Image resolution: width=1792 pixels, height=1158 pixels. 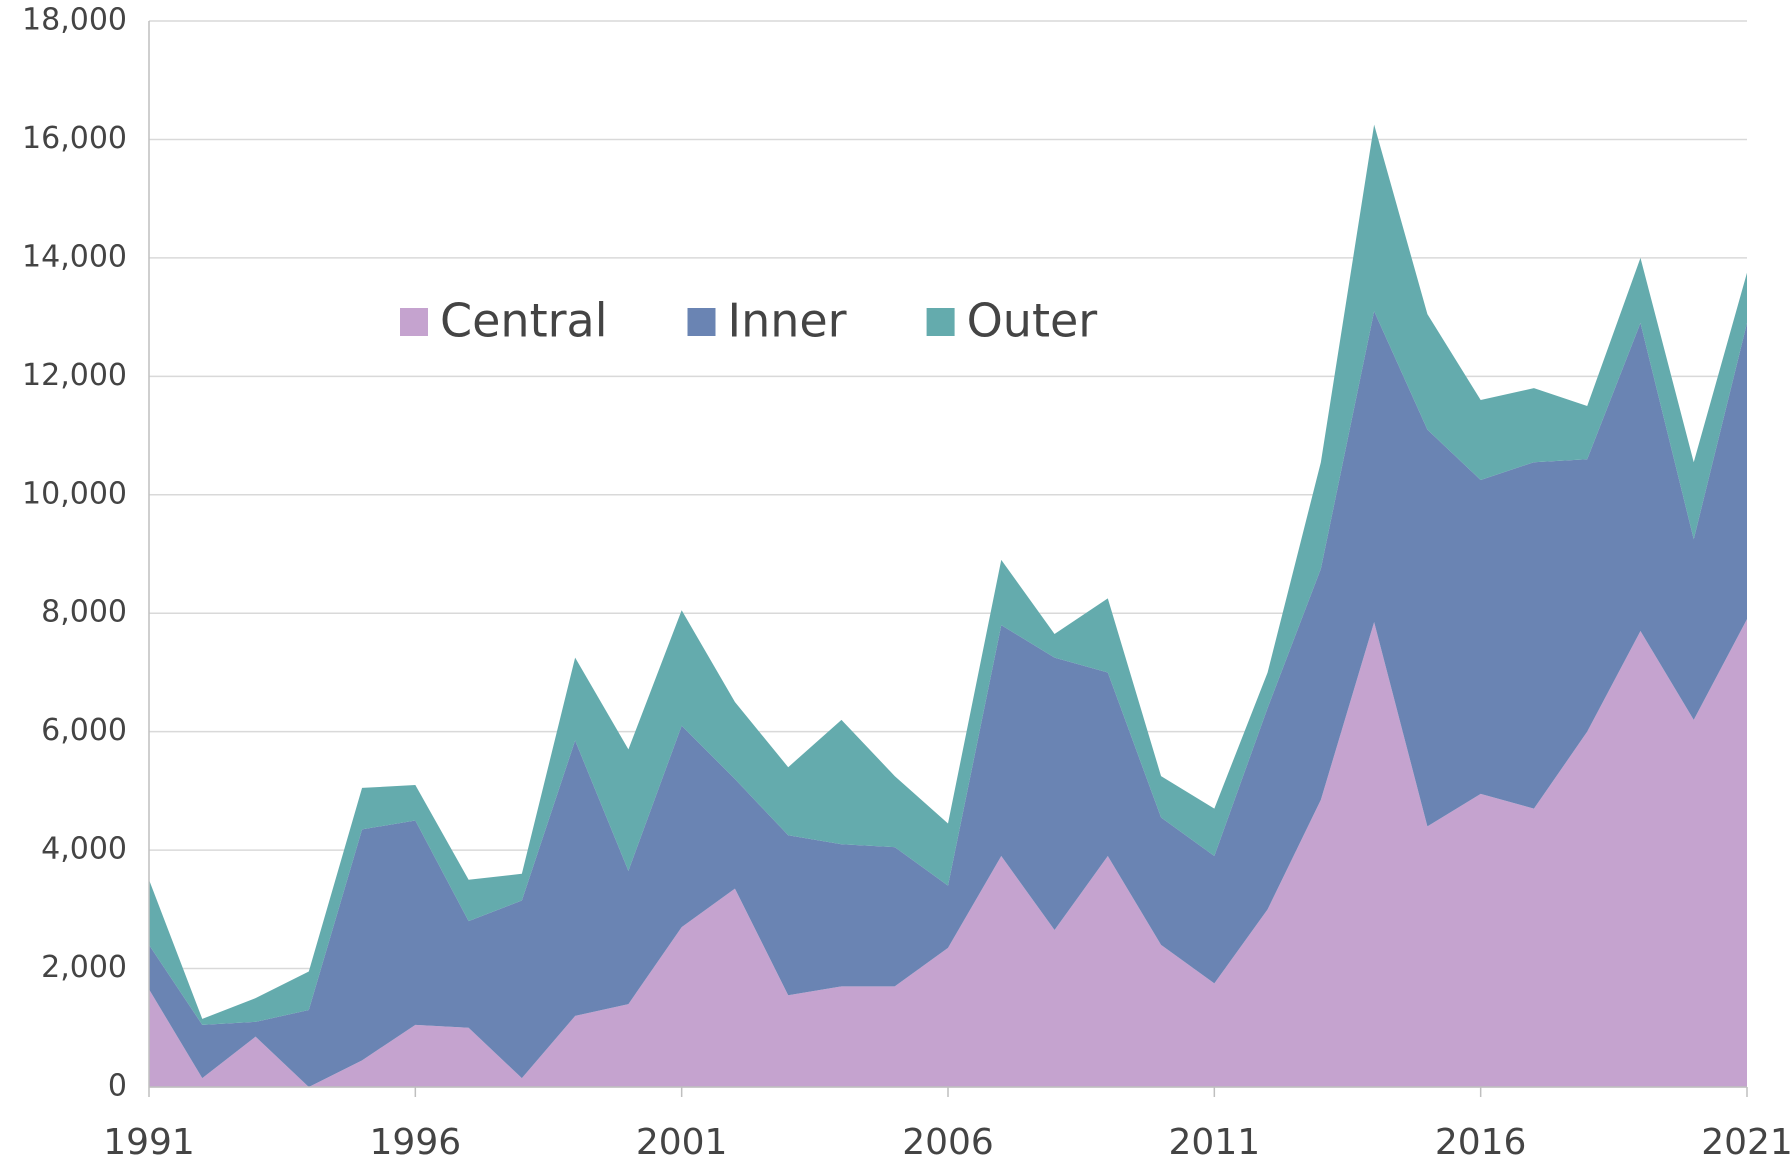 What do you see at coordinates (117, 1086) in the screenshot?
I see `y-tick-label: 0` at bounding box center [117, 1086].